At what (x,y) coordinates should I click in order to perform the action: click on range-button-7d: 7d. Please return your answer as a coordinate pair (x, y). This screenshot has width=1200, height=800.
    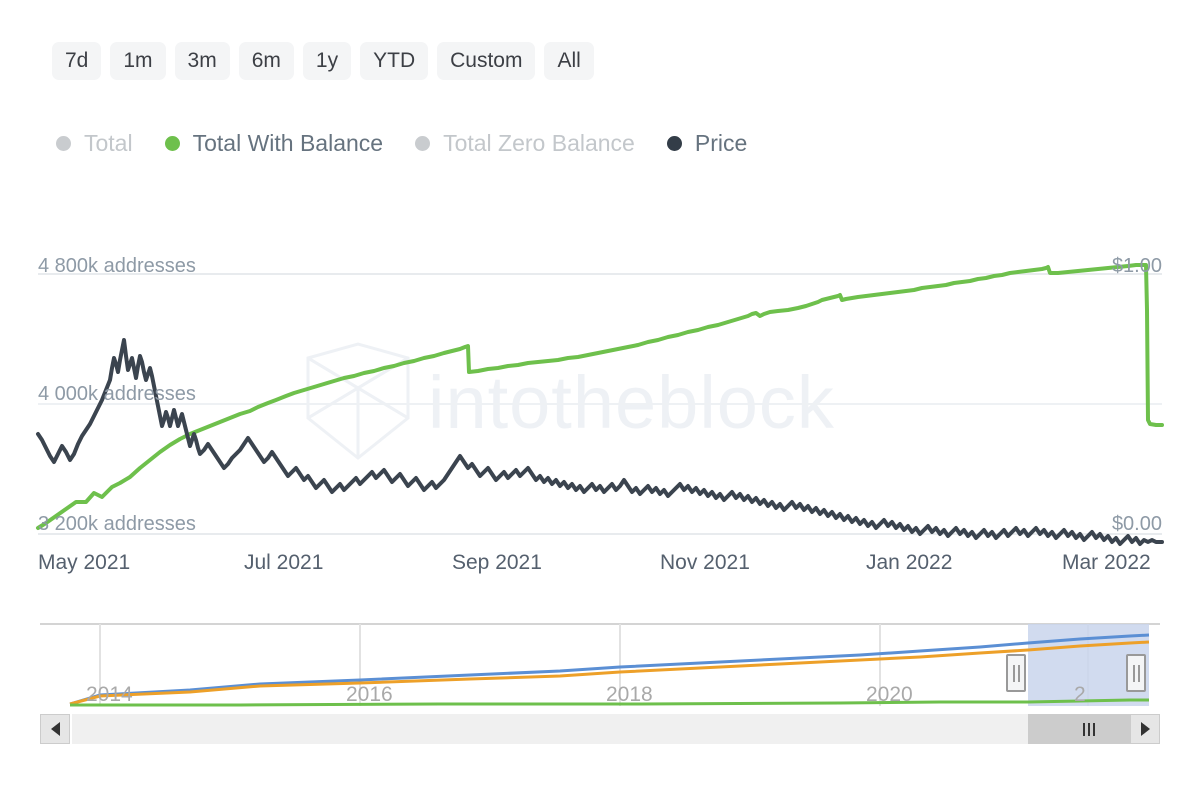
    Looking at the image, I should click on (77, 61).